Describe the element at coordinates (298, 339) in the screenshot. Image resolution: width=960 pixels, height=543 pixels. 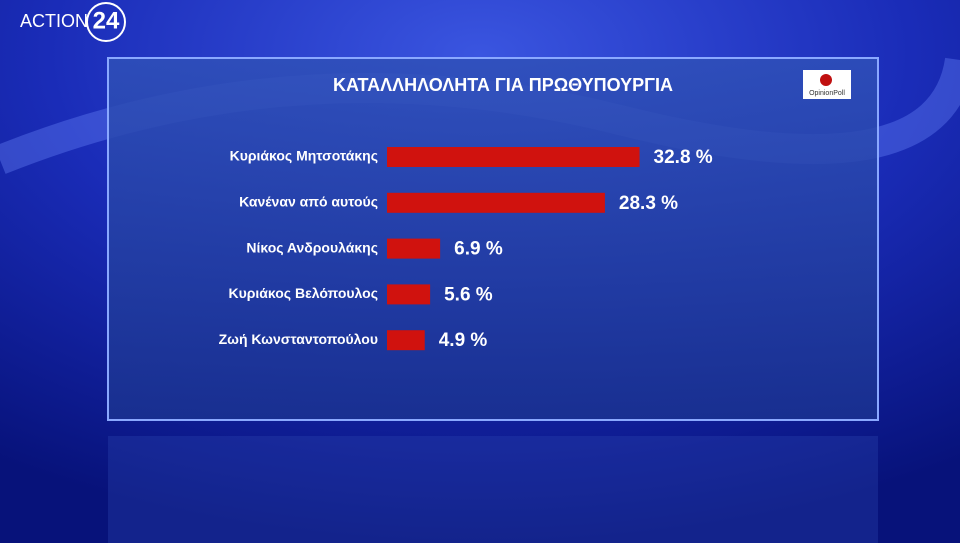
I see `category-label: Ζωή Κωνσταντοπούλου` at that location.